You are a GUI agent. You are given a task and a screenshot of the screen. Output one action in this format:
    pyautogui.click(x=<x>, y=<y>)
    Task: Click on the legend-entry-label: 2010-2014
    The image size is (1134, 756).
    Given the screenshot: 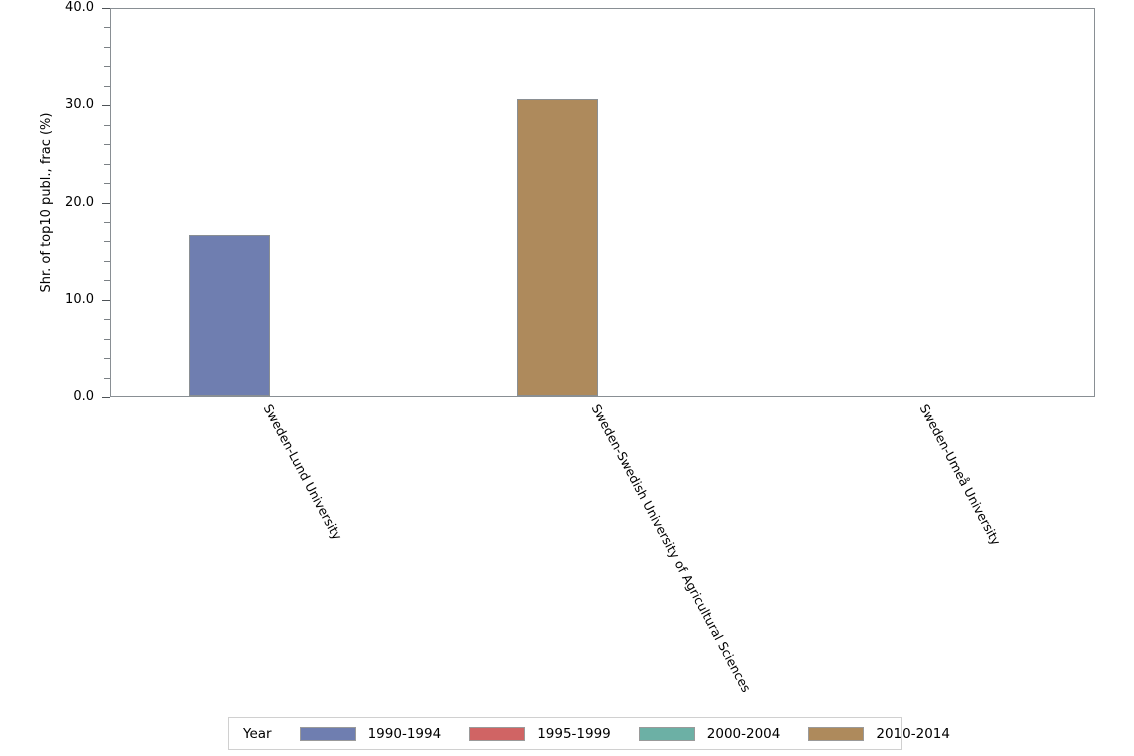 What is the action you would take?
    pyautogui.click(x=913, y=733)
    